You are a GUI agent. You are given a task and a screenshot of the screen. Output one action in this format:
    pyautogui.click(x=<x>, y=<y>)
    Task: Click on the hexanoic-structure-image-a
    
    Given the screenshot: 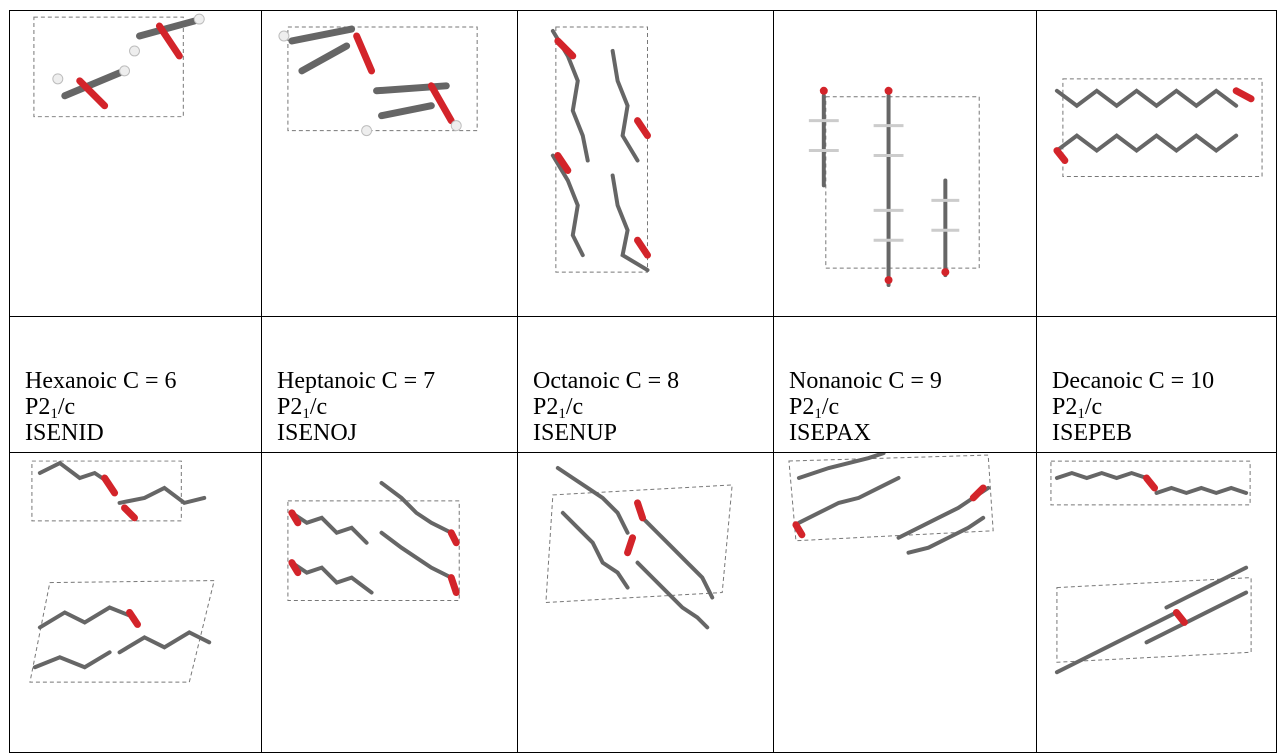 What is the action you would take?
    pyautogui.click(x=135, y=163)
    